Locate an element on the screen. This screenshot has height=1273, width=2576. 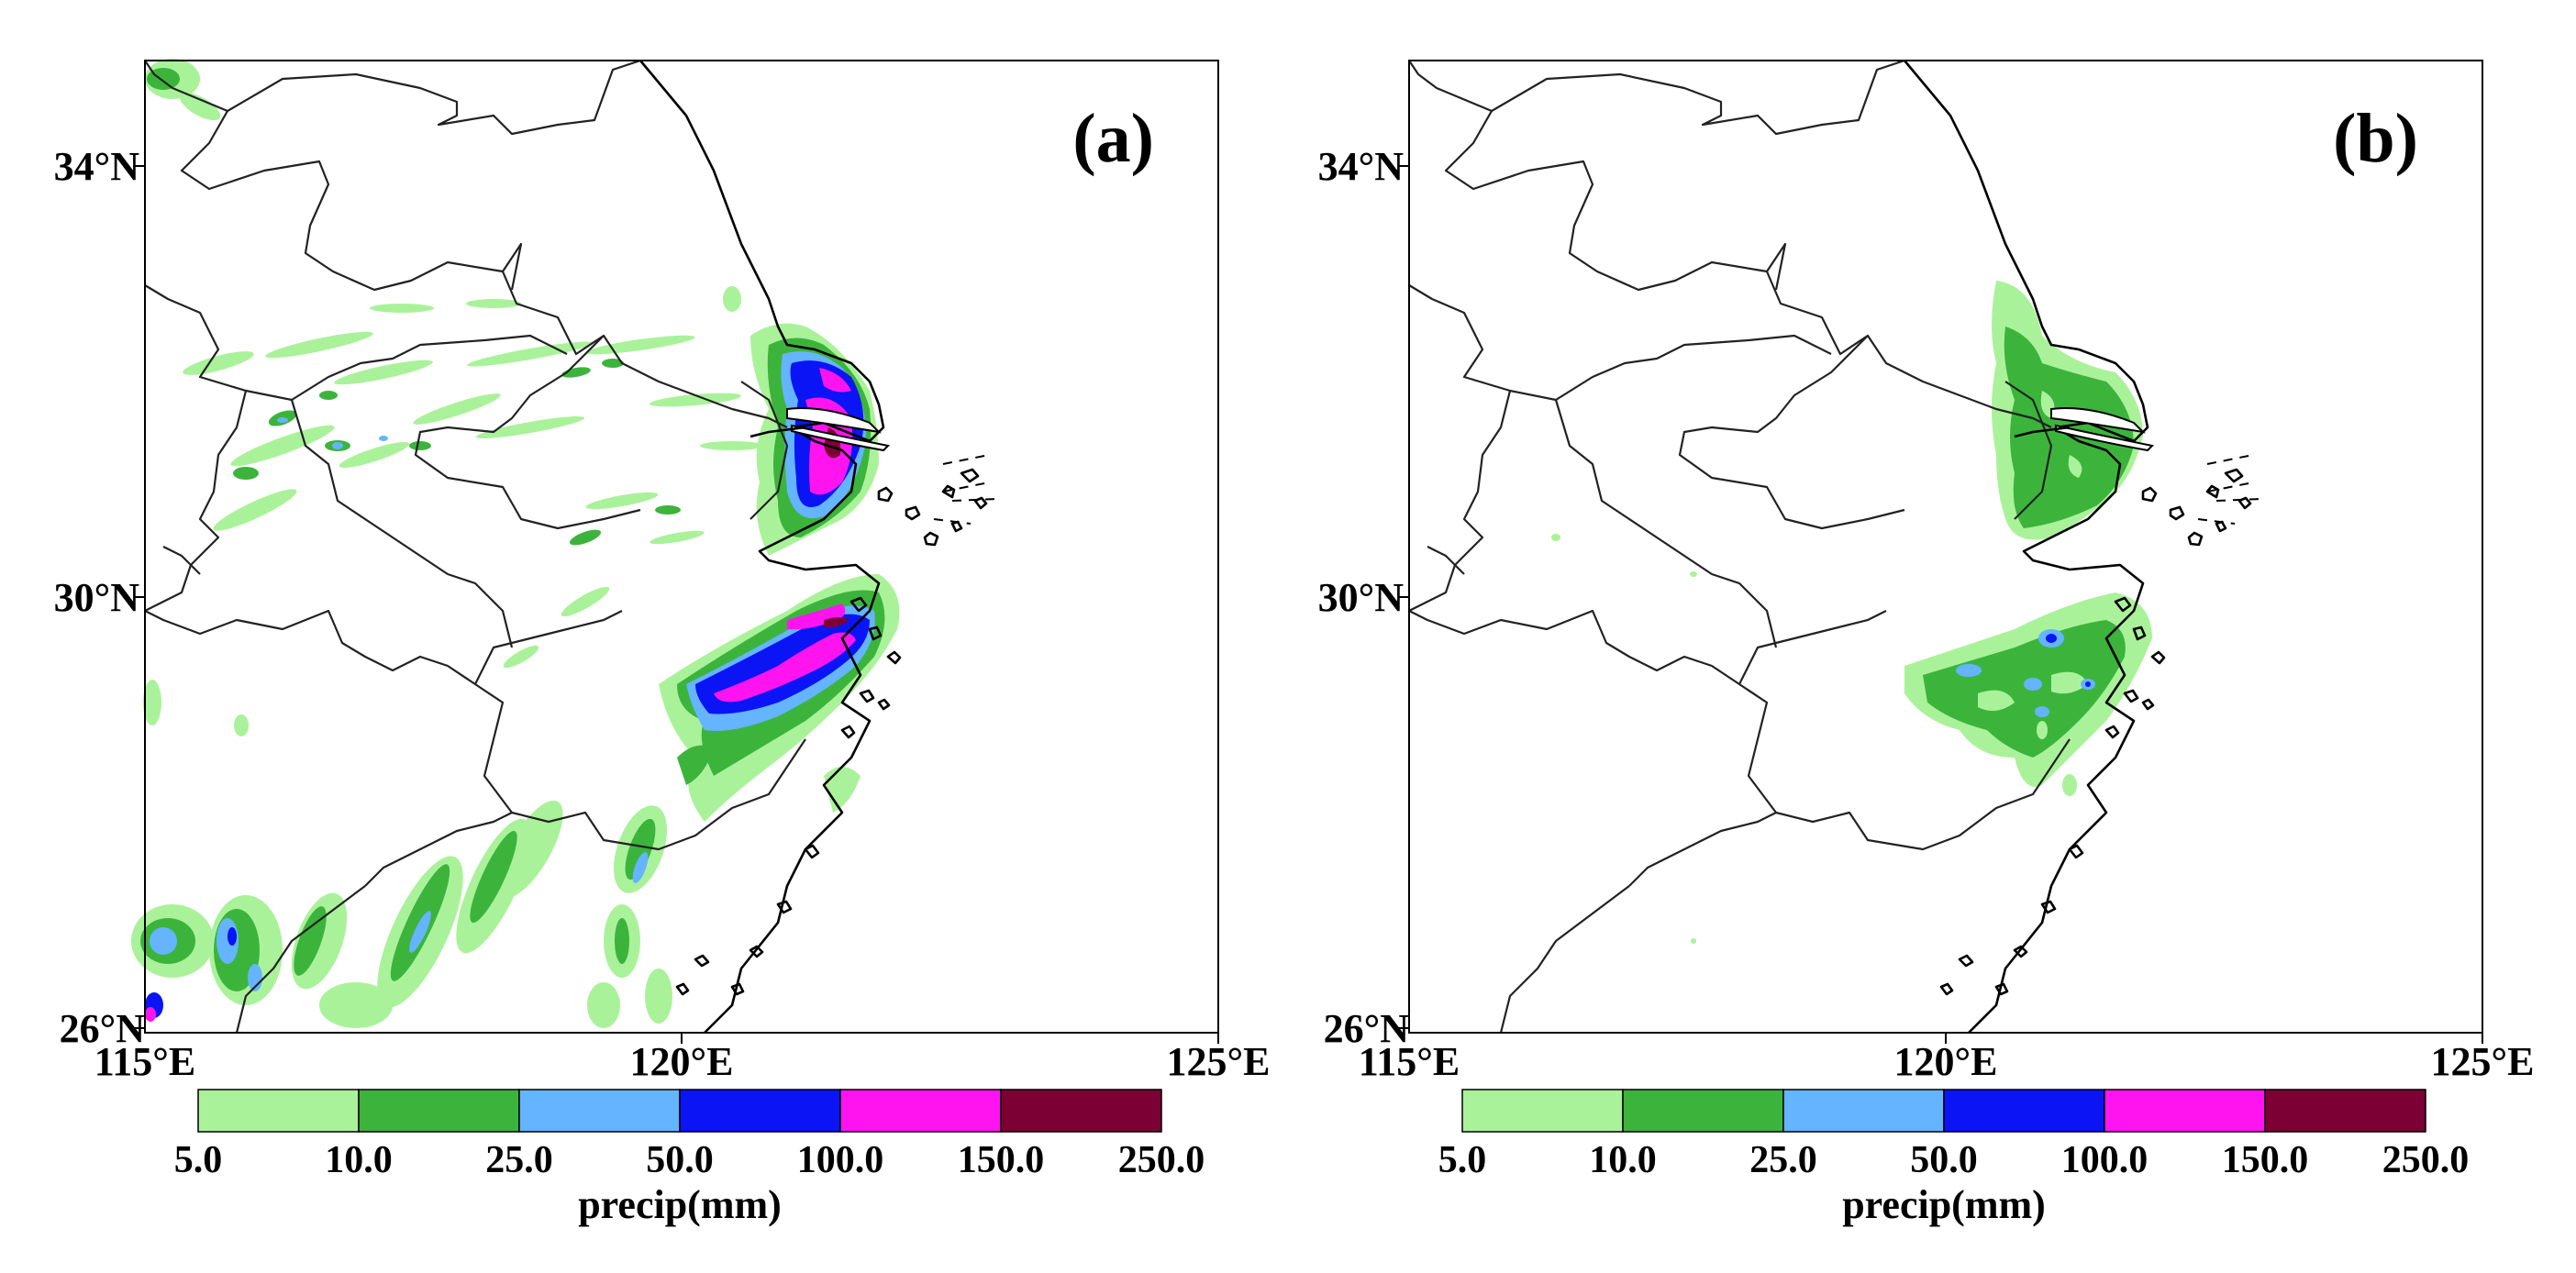
colorbar-swatch-1-b is located at coordinates (1542, 1111).